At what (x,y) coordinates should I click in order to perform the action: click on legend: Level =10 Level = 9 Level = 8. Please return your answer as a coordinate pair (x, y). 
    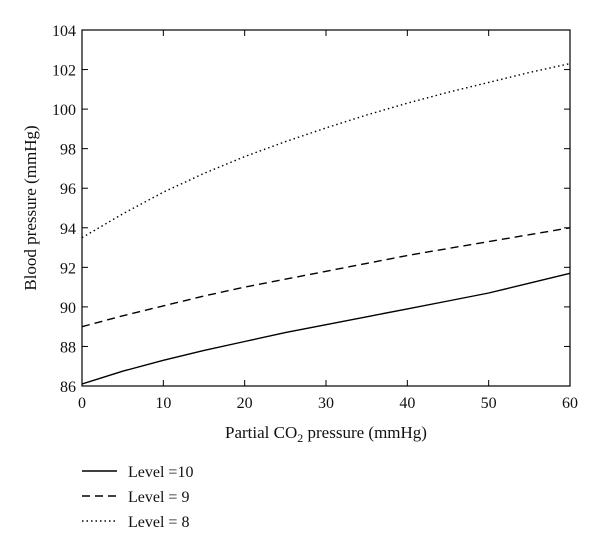
    Looking at the image, I should click on (137, 497).